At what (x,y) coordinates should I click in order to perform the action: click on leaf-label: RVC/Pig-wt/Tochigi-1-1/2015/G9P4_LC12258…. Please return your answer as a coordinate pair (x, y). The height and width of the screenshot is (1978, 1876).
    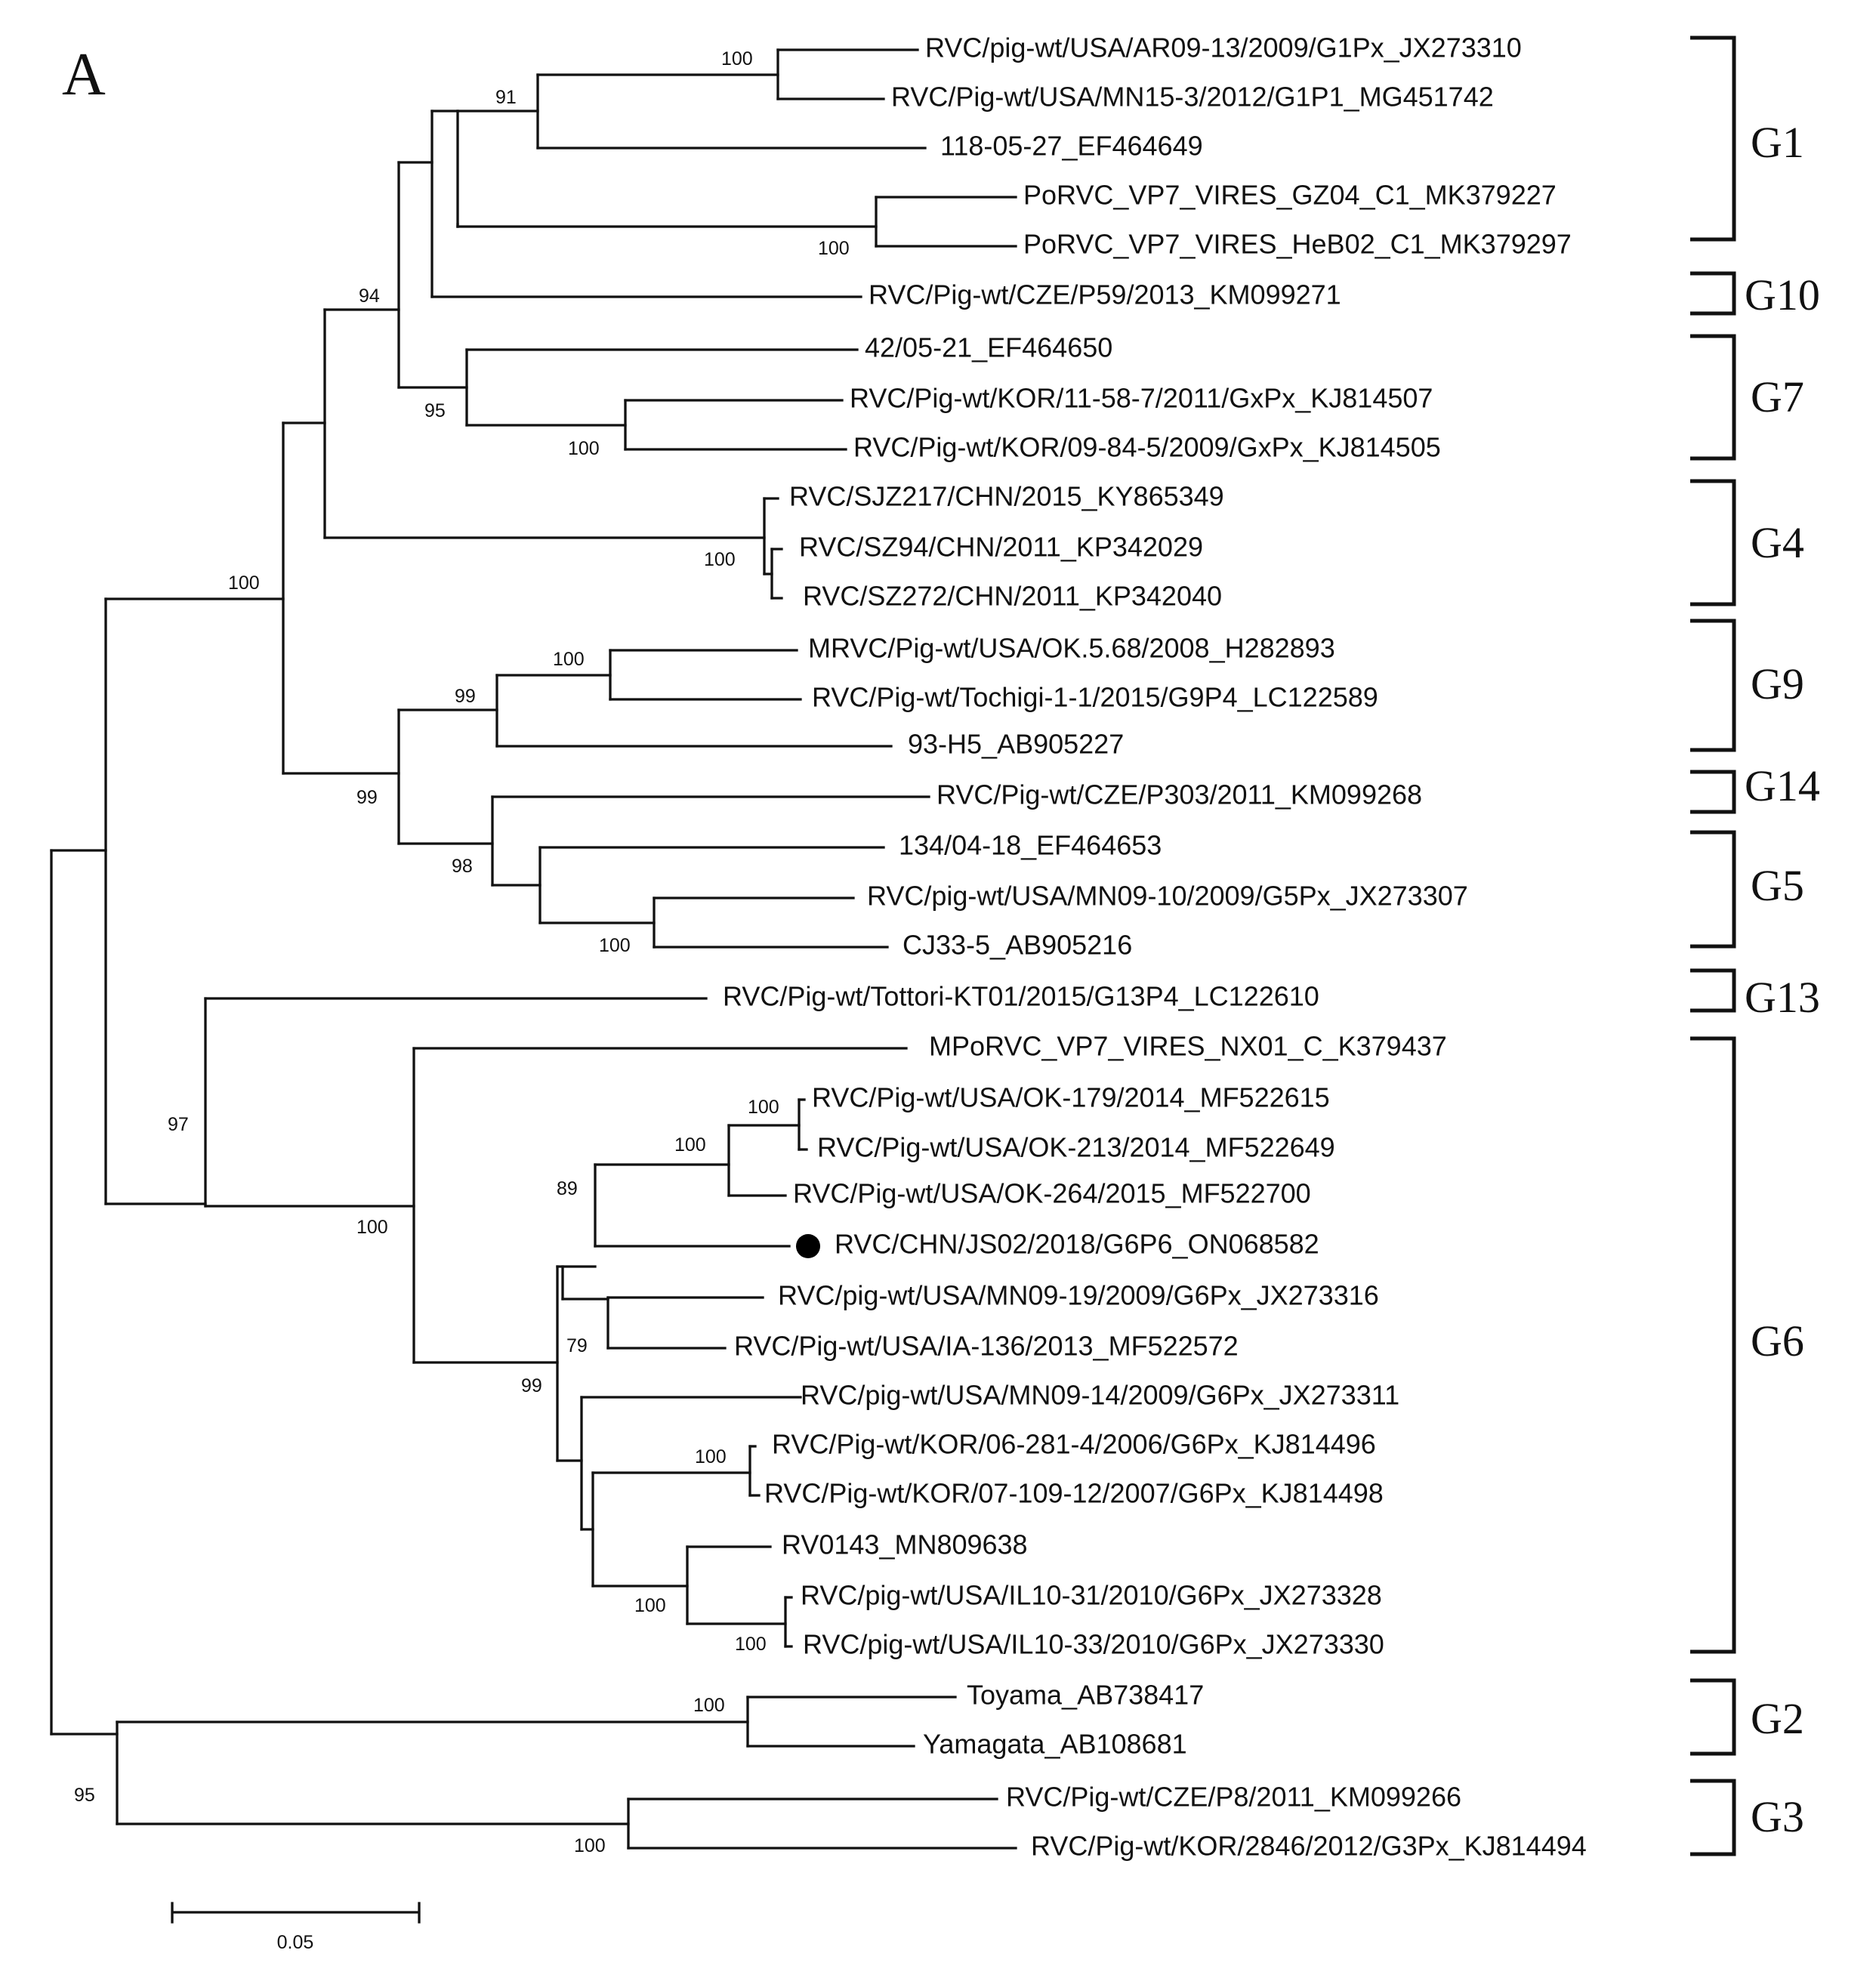
    Looking at the image, I should click on (1095, 698).